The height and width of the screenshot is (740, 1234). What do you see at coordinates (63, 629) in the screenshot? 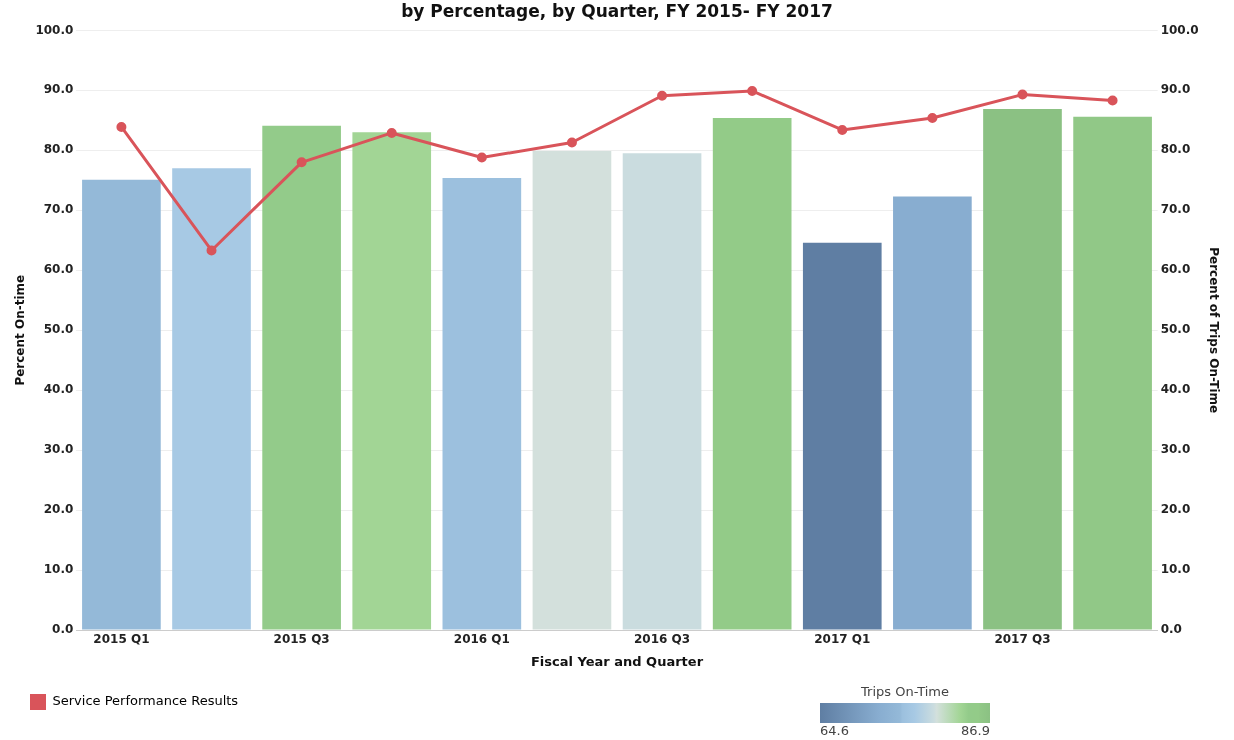
I see `y-tick-label: 0.0` at bounding box center [63, 629].